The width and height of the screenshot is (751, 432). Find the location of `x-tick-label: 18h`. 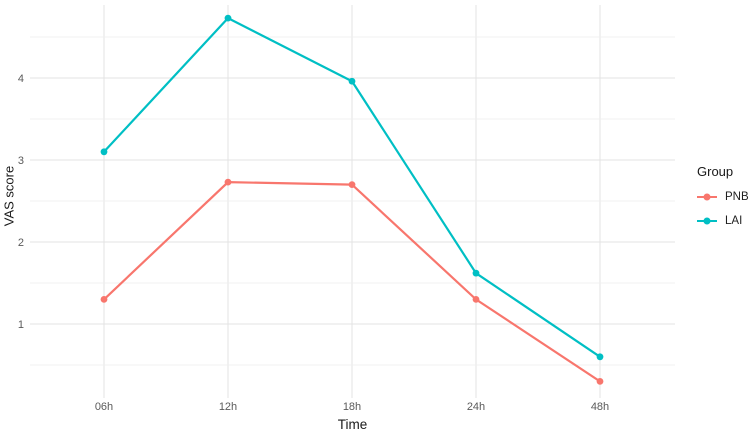

x-tick-label: 18h is located at coordinates (352, 407).